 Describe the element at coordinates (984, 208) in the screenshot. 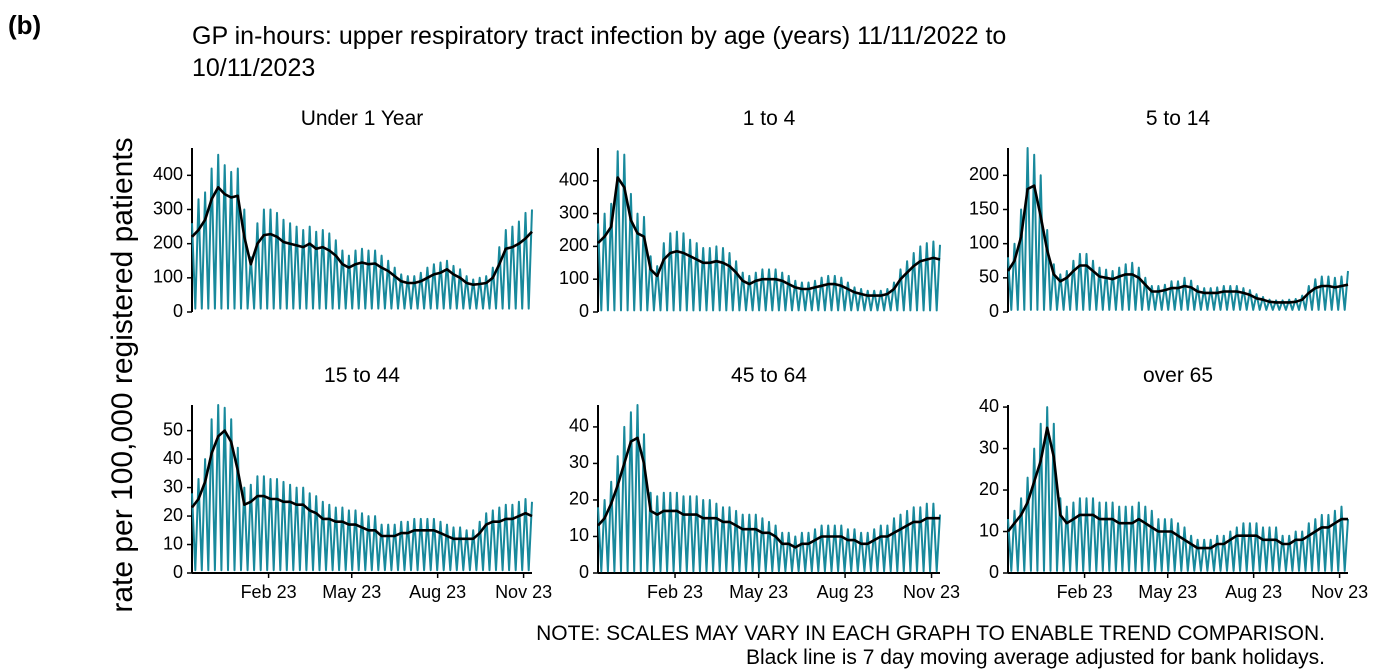

I see `y-tick-label: 150` at that location.